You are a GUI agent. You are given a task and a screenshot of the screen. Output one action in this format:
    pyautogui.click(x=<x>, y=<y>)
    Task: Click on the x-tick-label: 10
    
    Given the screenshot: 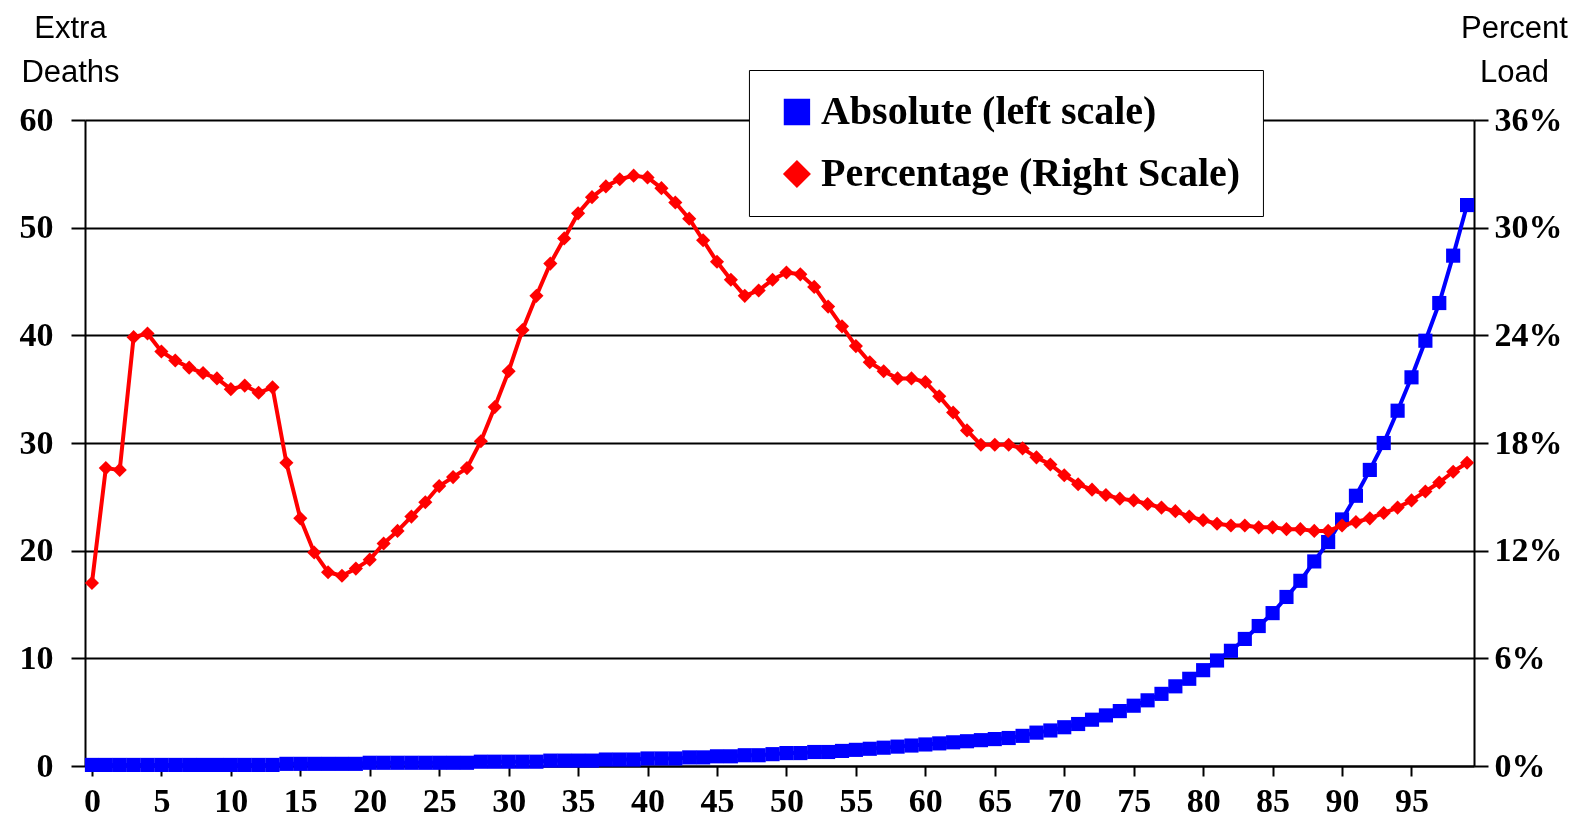 What is the action you would take?
    pyautogui.click(x=231, y=800)
    